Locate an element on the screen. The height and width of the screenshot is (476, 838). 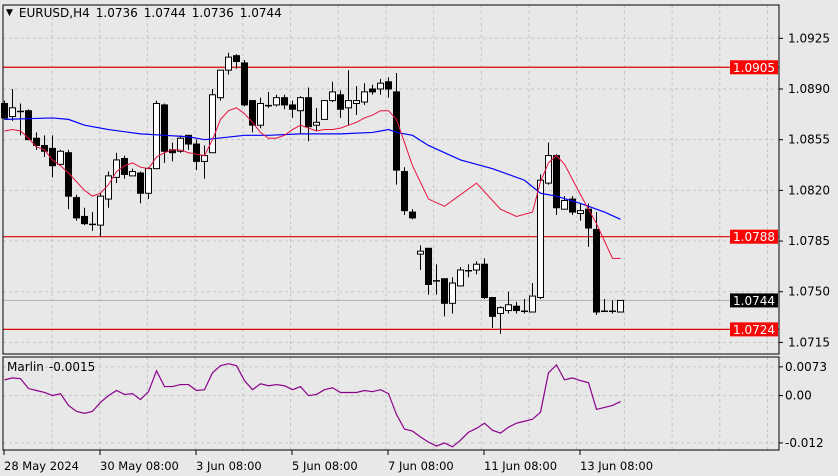
level-price-label: 1.0724 is located at coordinates (754, 330).